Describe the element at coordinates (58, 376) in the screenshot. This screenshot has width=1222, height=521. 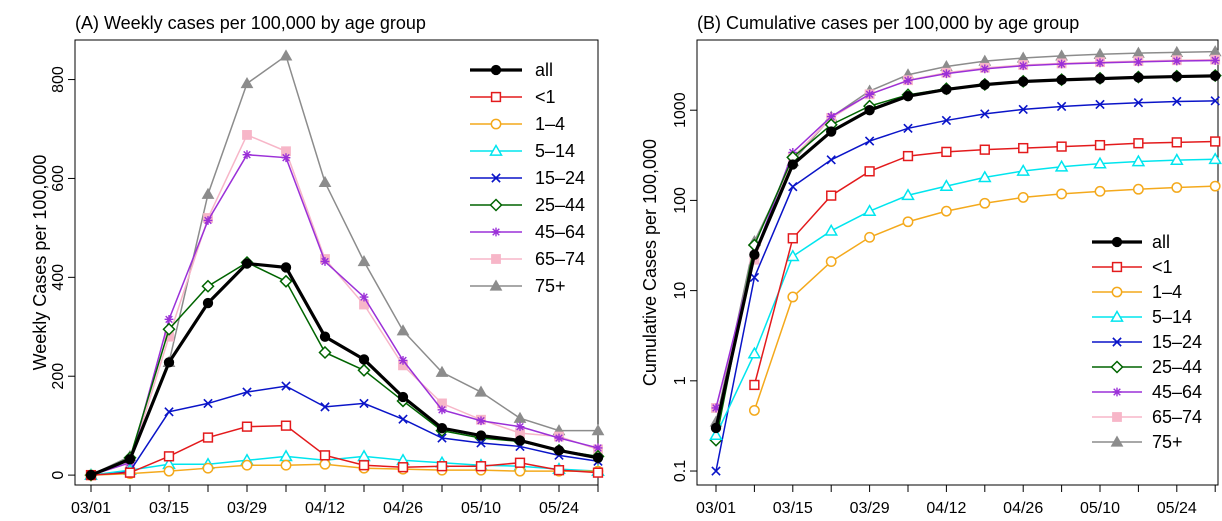
I see `y-tick-label: 200` at that location.